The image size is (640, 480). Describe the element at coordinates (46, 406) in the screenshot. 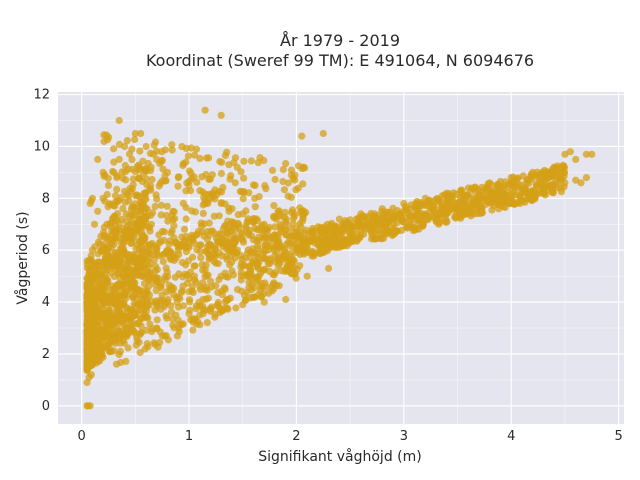

I see `y-tick-label: 0` at that location.